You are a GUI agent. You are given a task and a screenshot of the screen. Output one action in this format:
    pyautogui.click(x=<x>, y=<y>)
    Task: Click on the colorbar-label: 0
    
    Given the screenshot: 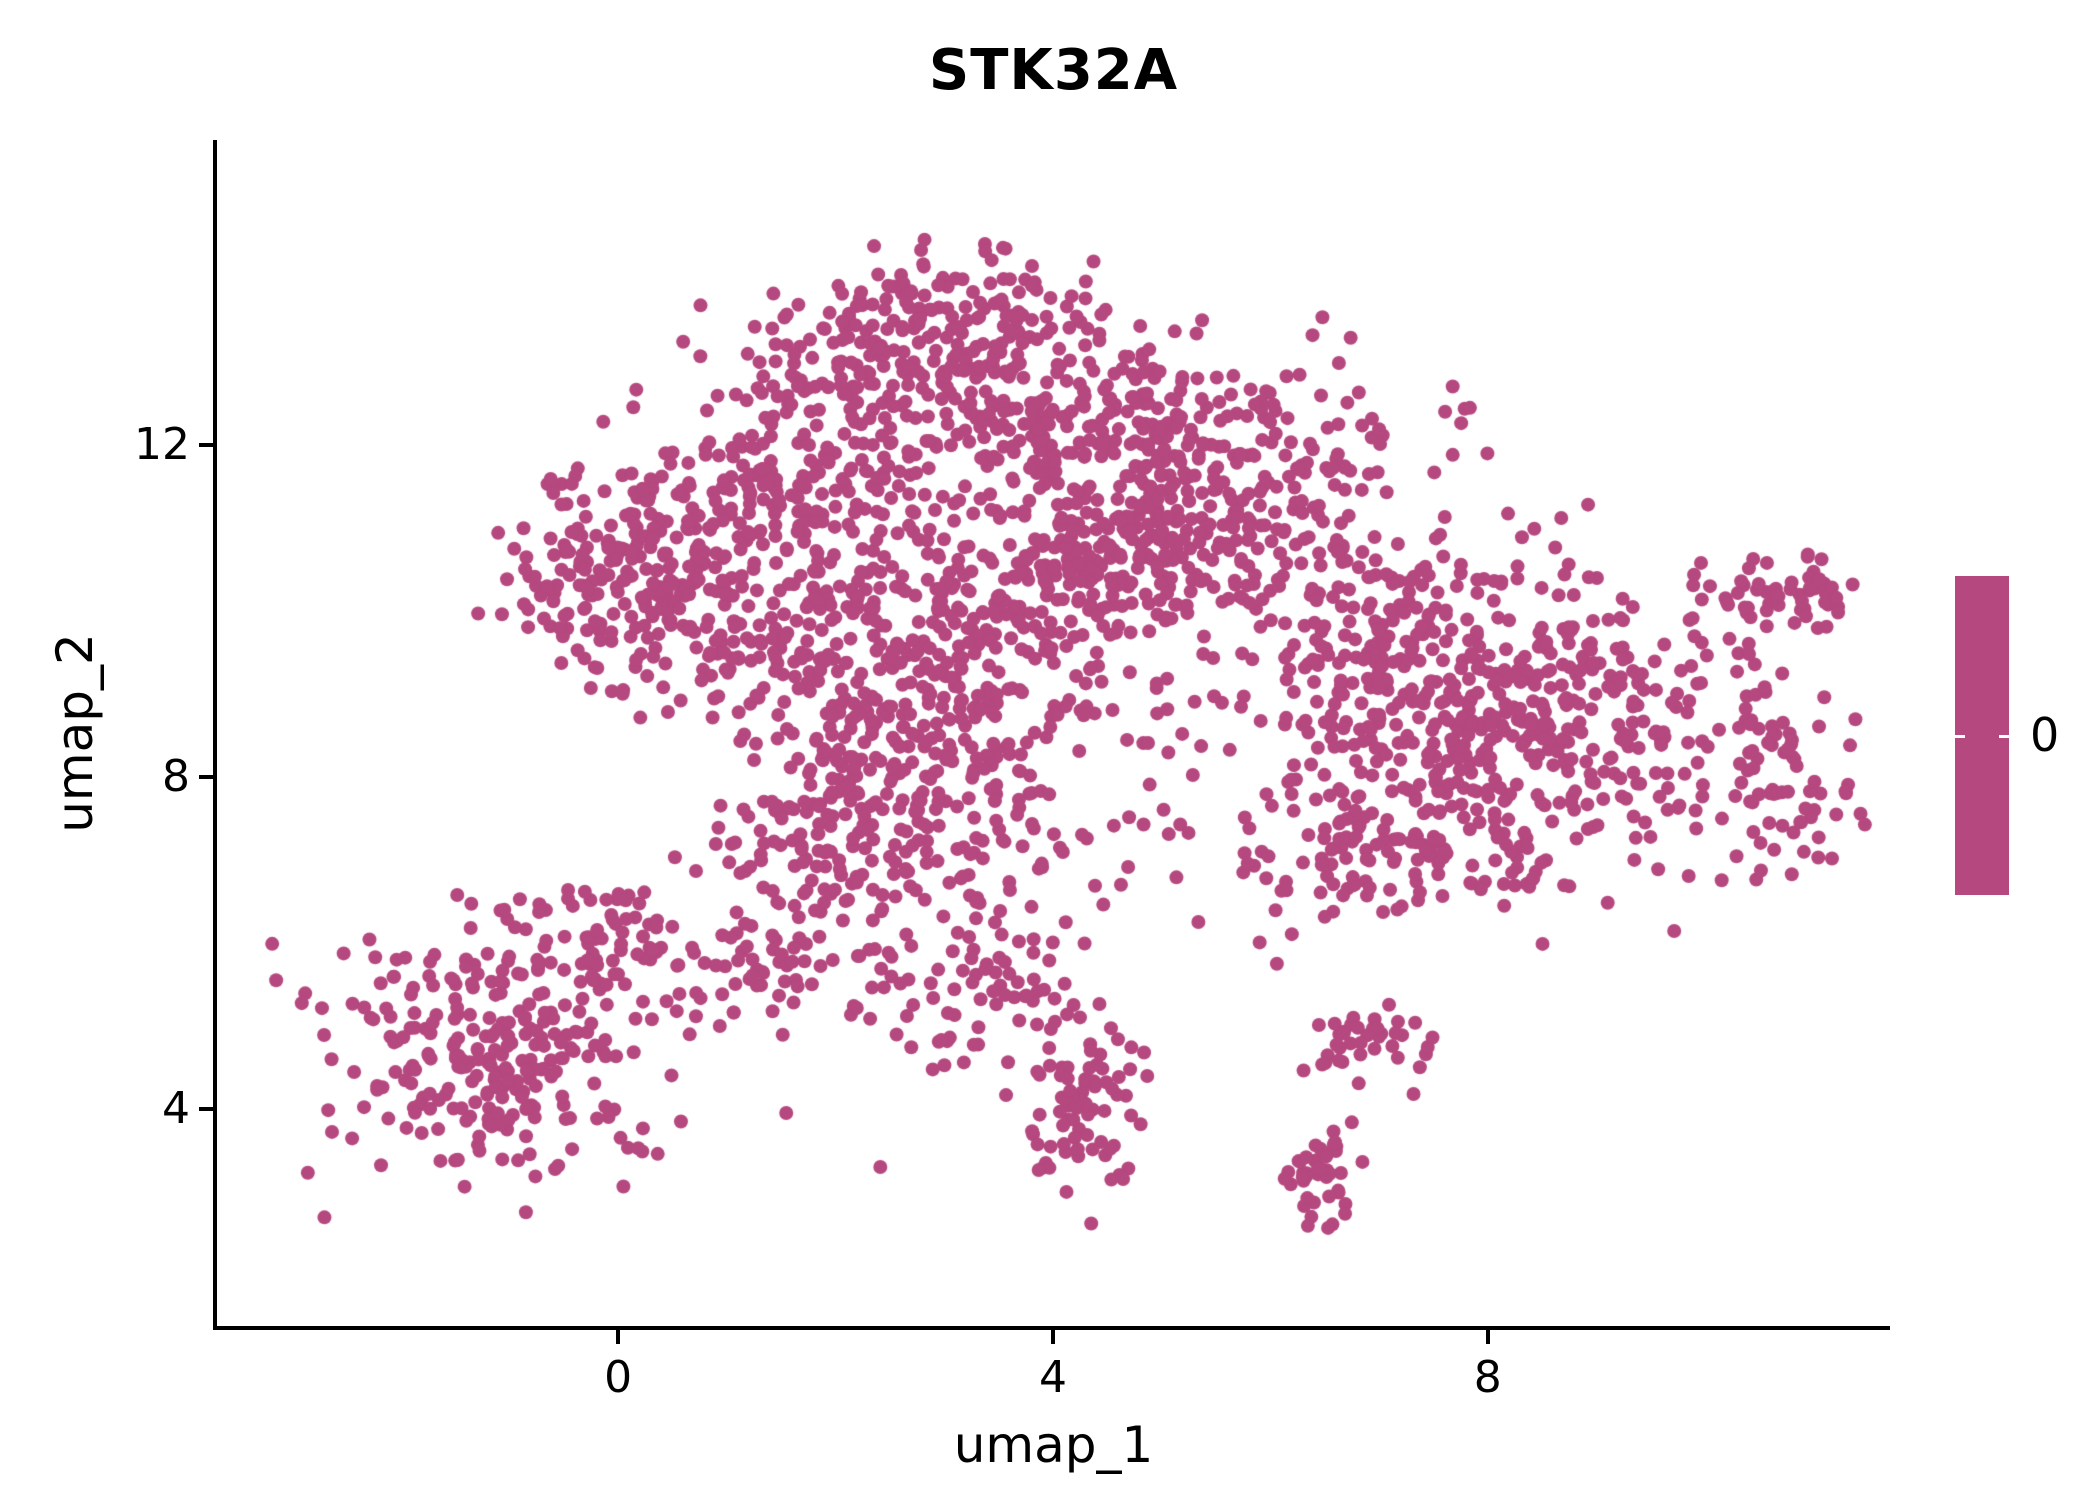 What is the action you would take?
    pyautogui.click(x=2045, y=735)
    